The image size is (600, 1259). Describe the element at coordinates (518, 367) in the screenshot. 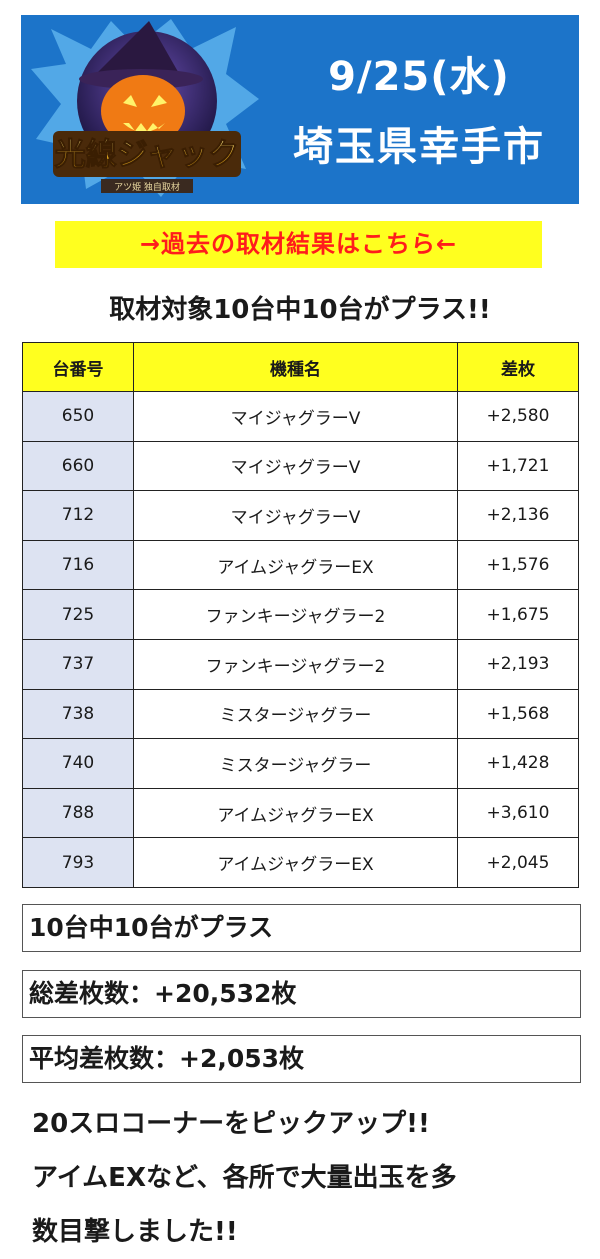

I see `column-header-diff: 差枚` at that location.